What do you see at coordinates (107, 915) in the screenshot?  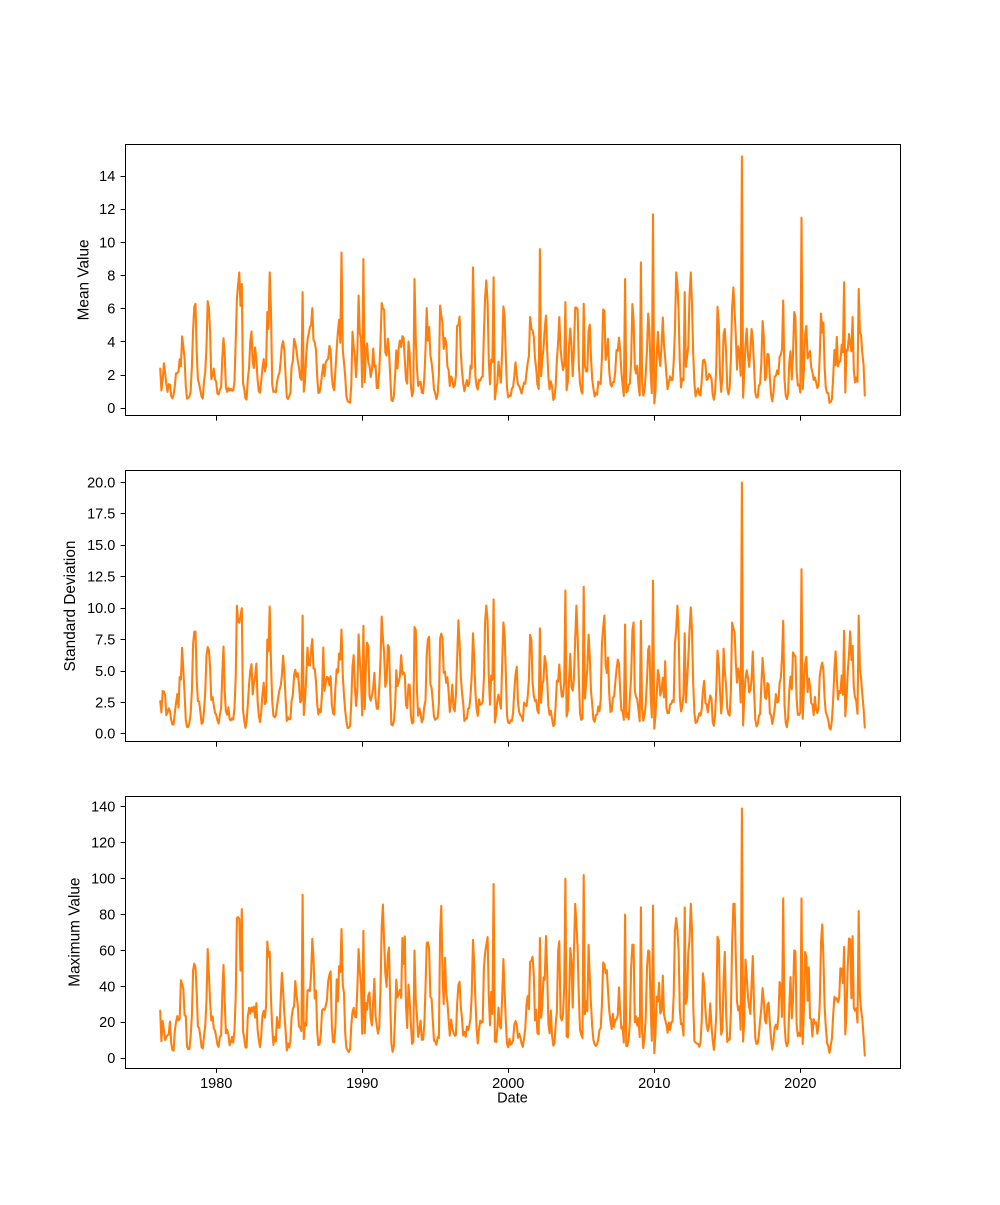 I see `svg-text: 80` at bounding box center [107, 915].